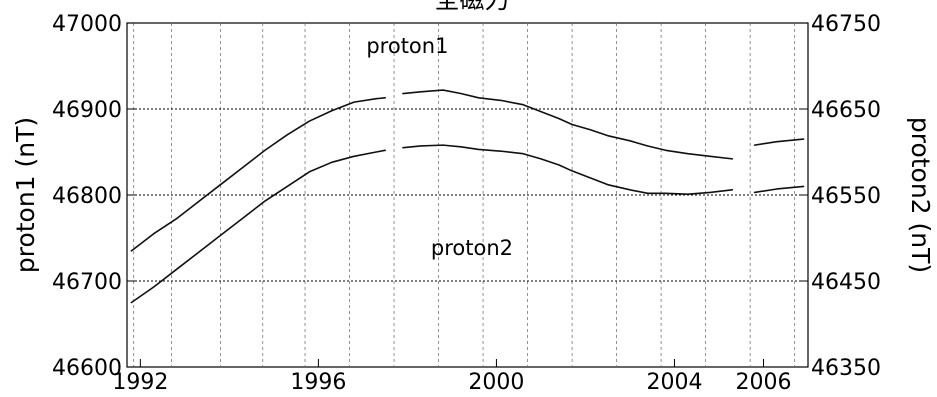  What do you see at coordinates (407, 46) in the screenshot?
I see `proton1-series-label: proton1` at bounding box center [407, 46].